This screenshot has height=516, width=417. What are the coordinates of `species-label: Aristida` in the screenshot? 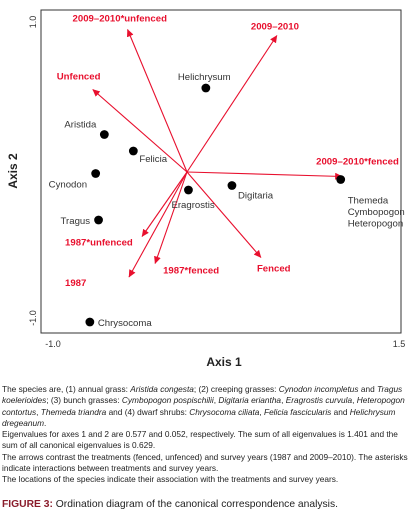 It's located at (80, 125).